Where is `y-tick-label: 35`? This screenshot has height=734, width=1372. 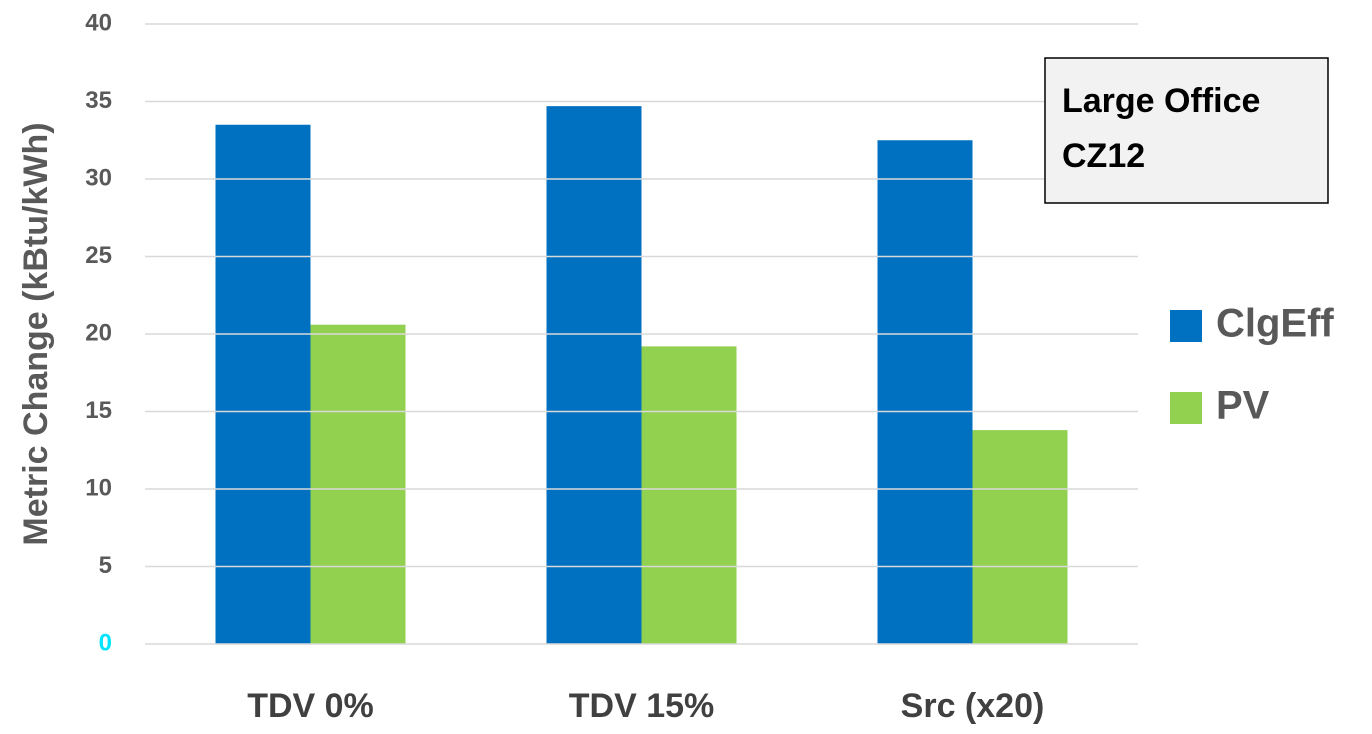 y-tick-label: 35 is located at coordinates (98, 100).